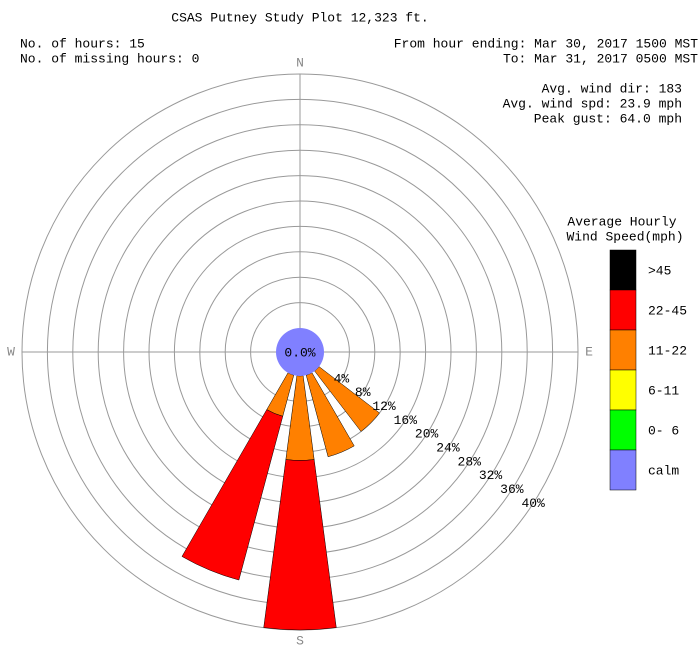 This screenshot has width=700, height=650. Describe the element at coordinates (406, 420) in the screenshot. I see `ring-label: 16%` at that location.